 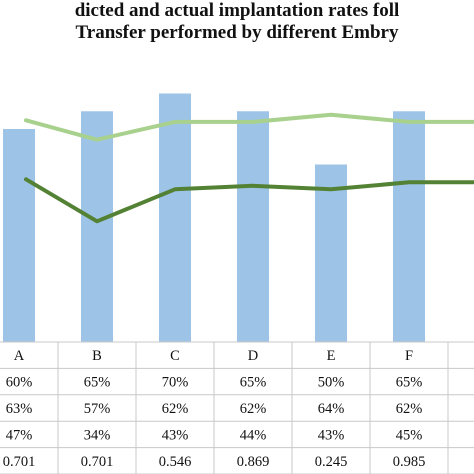 What do you see at coordinates (331, 435) in the screenshot?
I see `table-cell-r3-c5: 43%` at bounding box center [331, 435].